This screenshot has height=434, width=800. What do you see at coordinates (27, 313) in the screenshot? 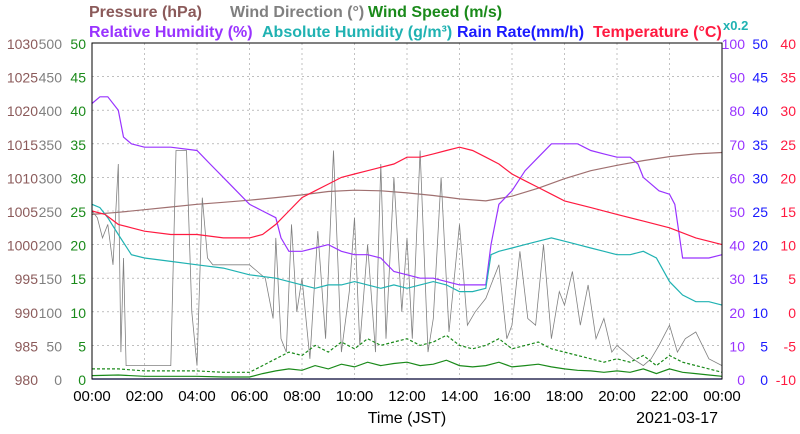
I see `tick-pressure: 990` at bounding box center [27, 313].